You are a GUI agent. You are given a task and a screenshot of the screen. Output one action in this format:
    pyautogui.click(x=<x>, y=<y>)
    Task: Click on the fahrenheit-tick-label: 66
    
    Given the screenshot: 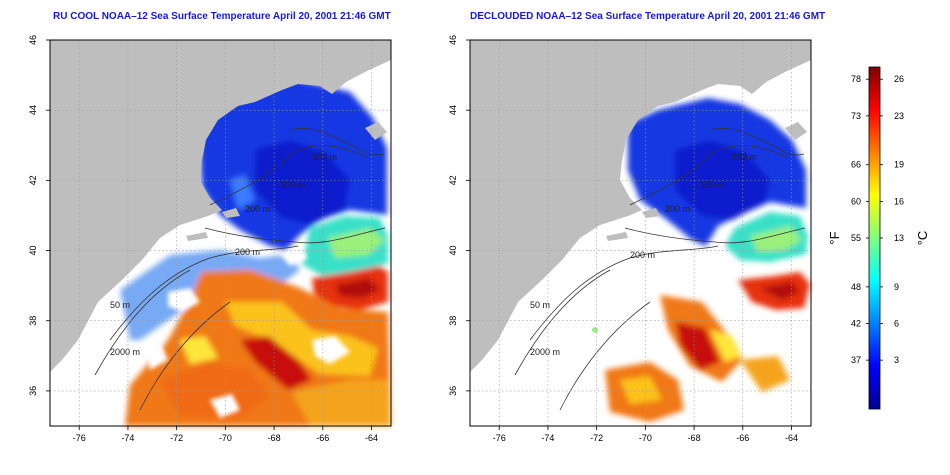 What is the action you would take?
    pyautogui.click(x=856, y=165)
    